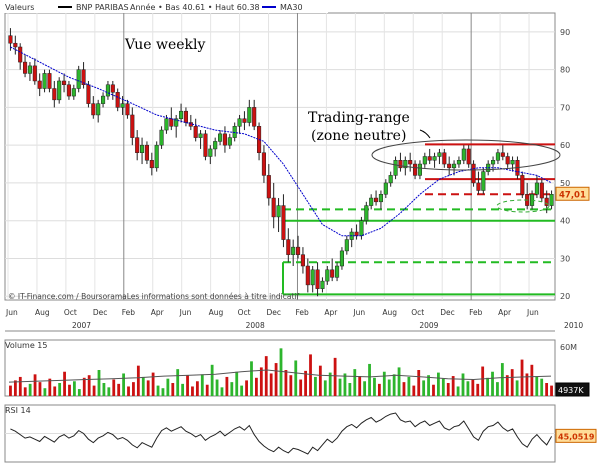 The width and height of the screenshot is (599, 468). What do you see at coordinates (571, 390) in the screenshot?
I see `volume-last-value: 4937K` at bounding box center [571, 390].